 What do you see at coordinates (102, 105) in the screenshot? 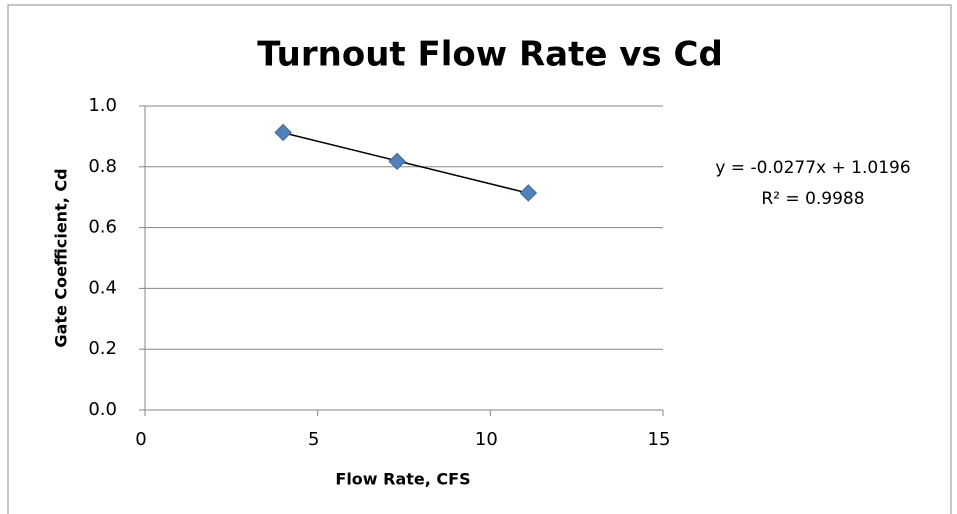
I see `y-tick-label: 1.0` at bounding box center [102, 105].